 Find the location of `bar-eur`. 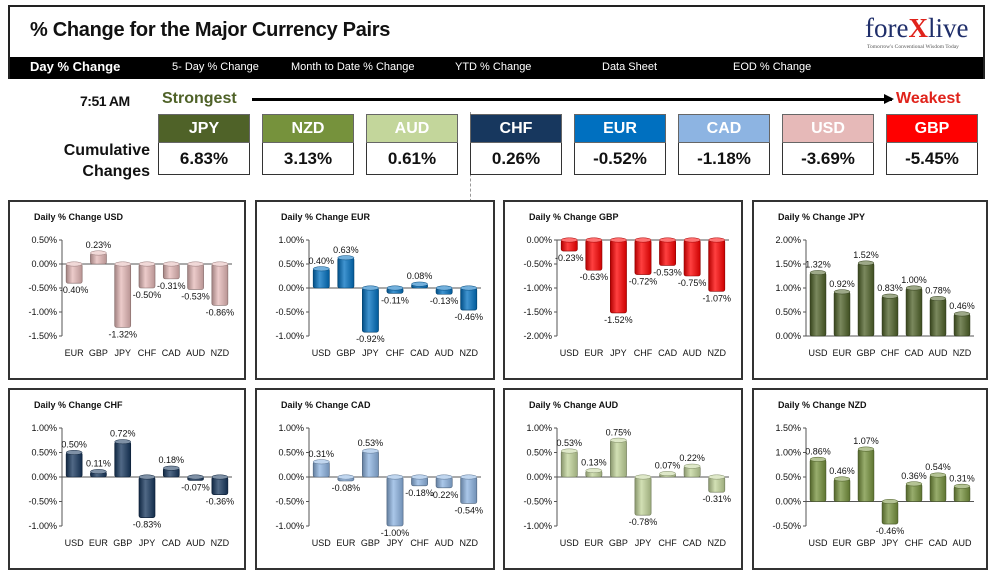

bar-eur is located at coordinates (74, 273).